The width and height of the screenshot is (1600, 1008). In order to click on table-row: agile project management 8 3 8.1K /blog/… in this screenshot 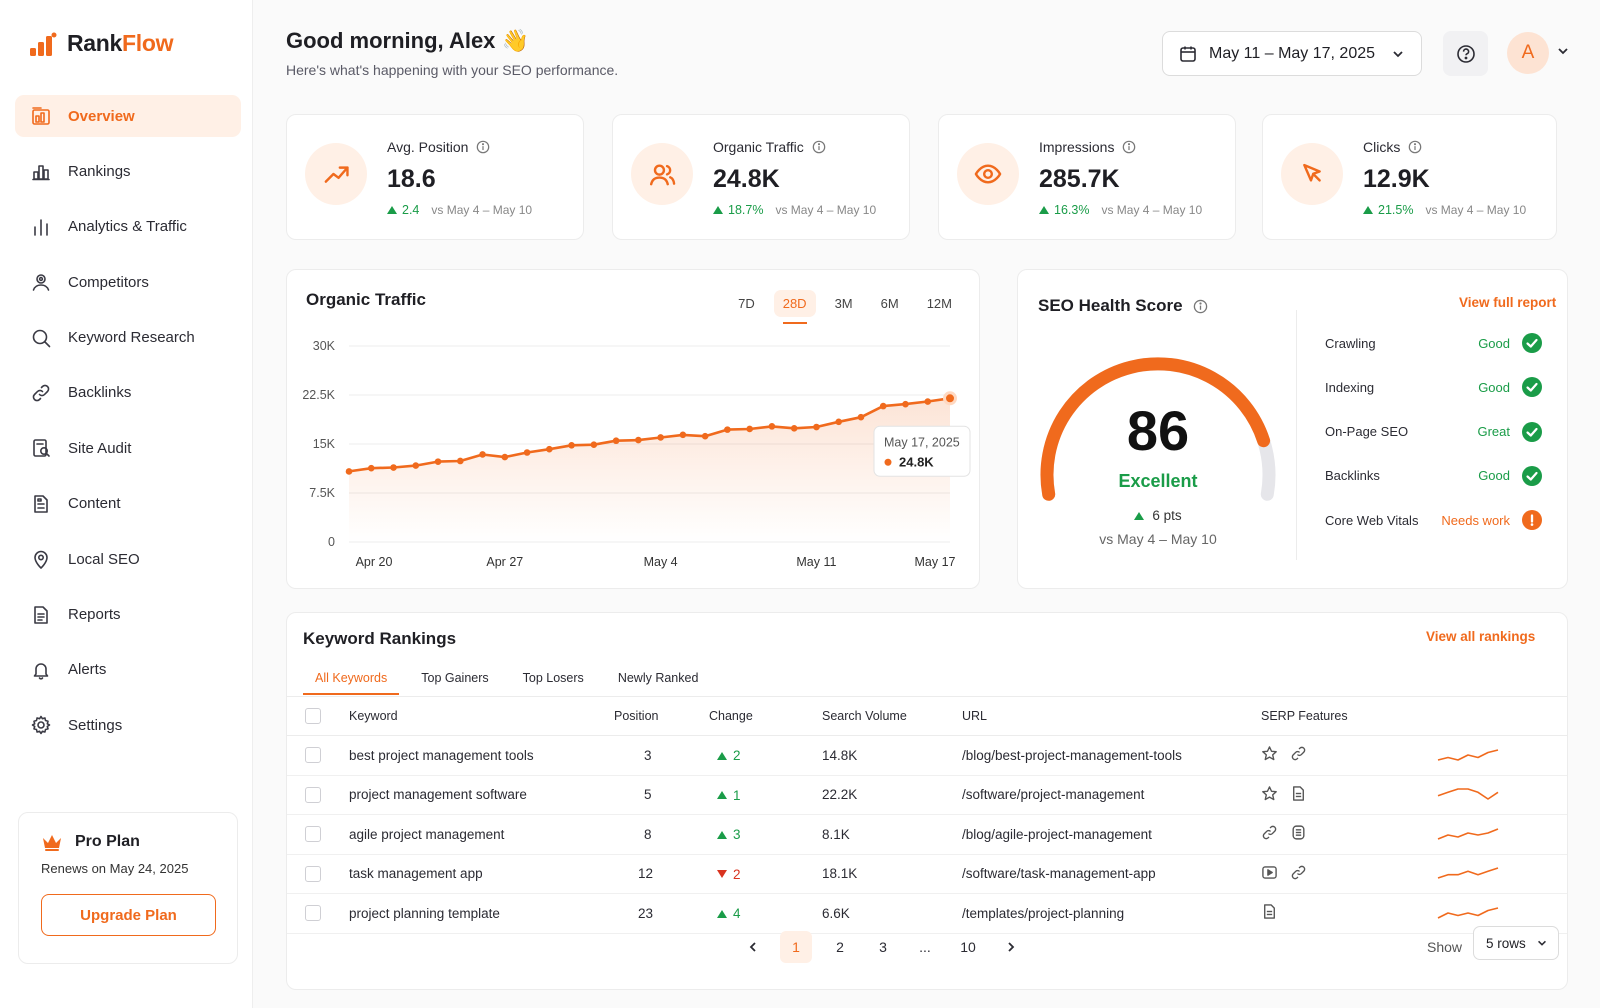, I will do `click(927, 834)`.